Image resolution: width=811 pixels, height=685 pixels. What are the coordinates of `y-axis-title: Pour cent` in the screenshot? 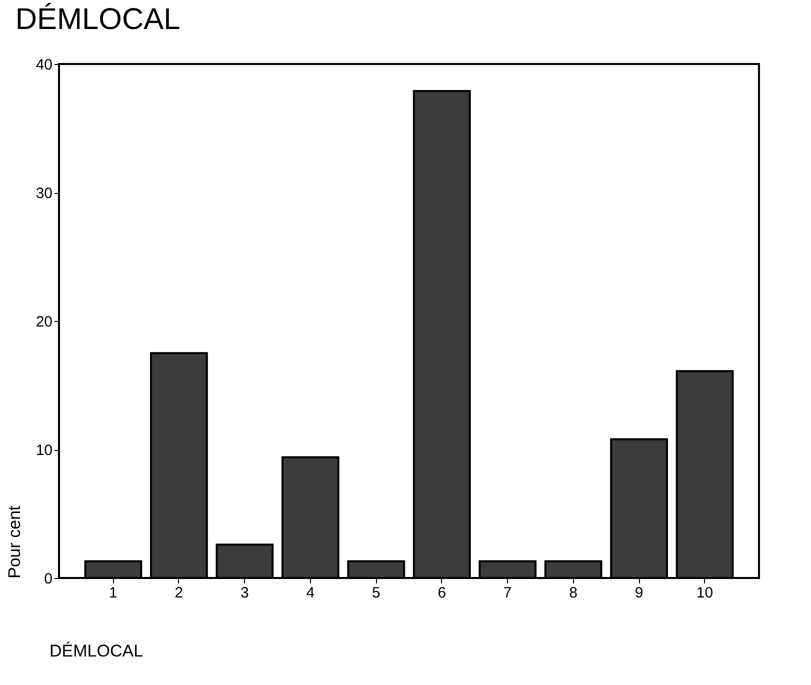 It's located at (14, 541).